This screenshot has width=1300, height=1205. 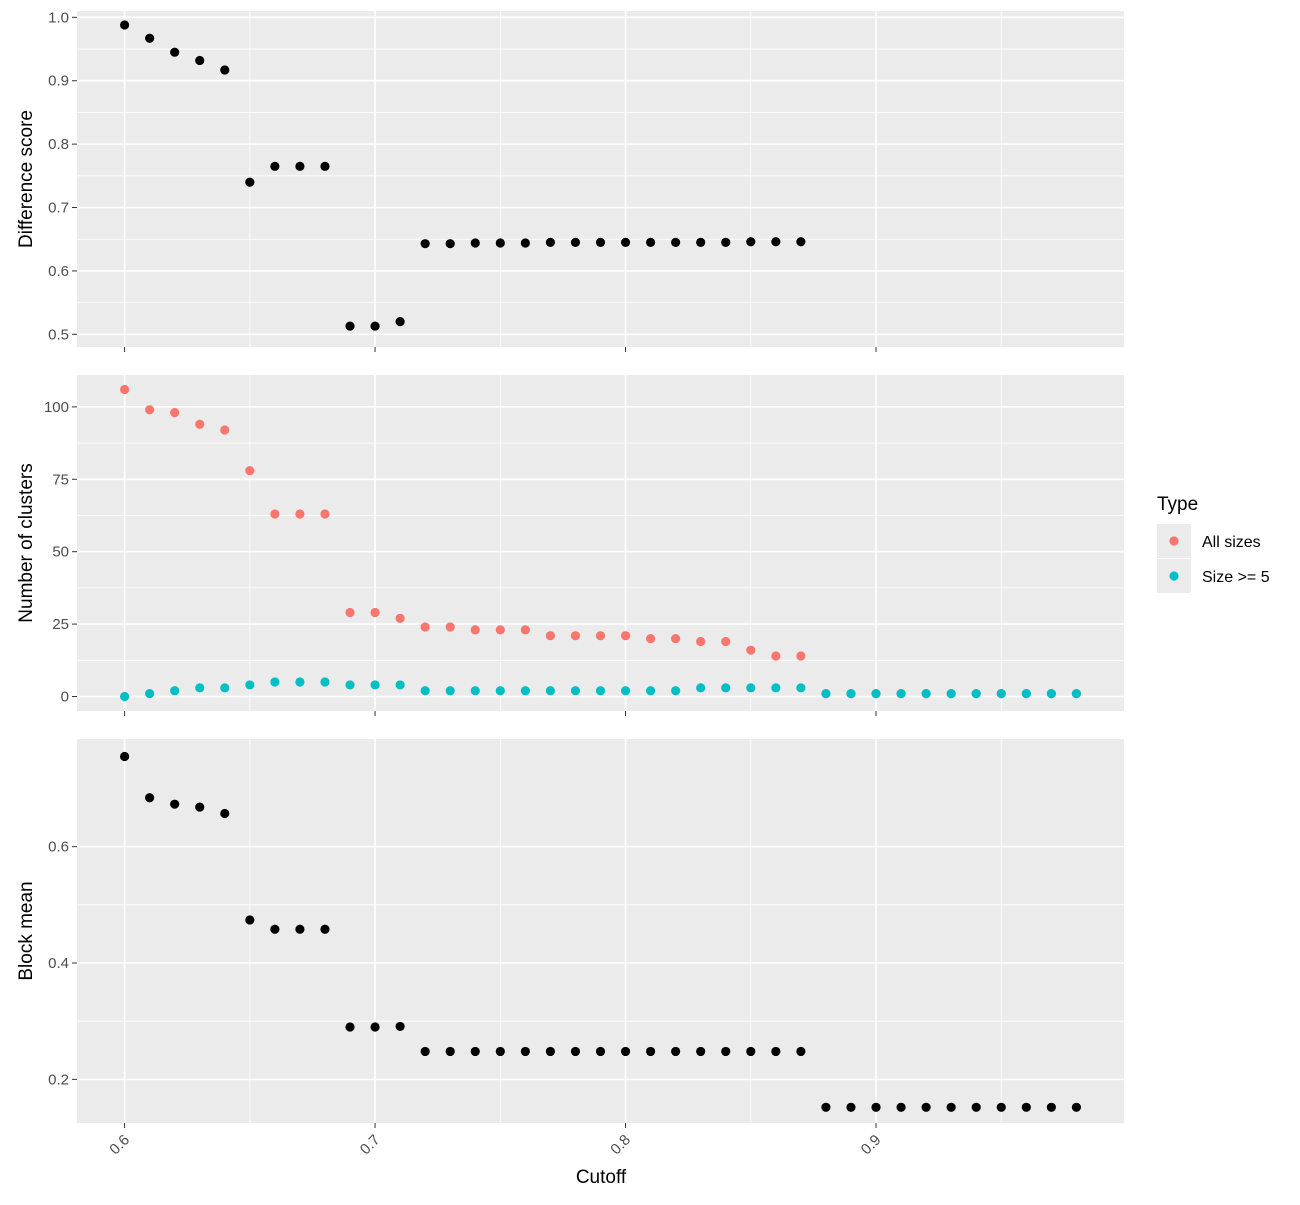 What do you see at coordinates (58, 208) in the screenshot?
I see `y-tick-label: 0.7` at bounding box center [58, 208].